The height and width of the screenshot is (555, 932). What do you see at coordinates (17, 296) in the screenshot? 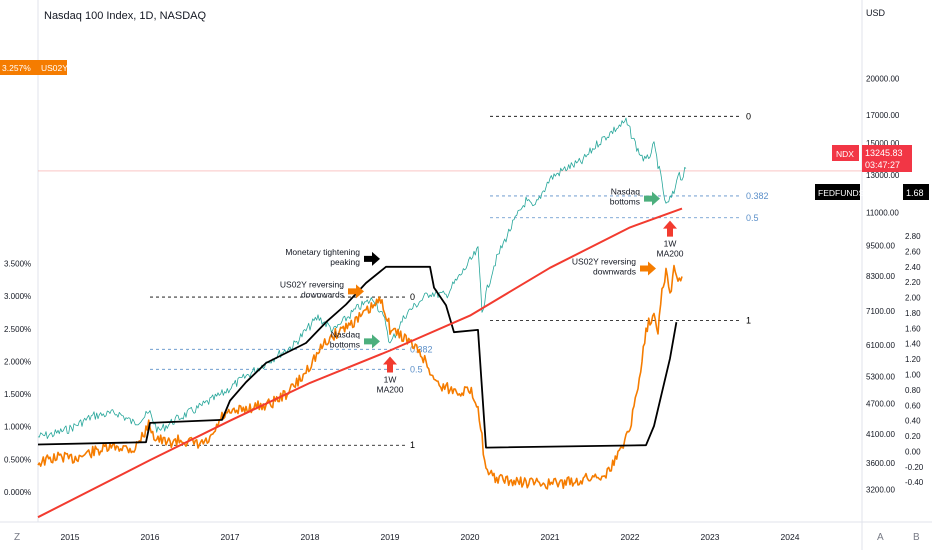
I see `left-axis-tick-label: 3.000%` at bounding box center [17, 296].